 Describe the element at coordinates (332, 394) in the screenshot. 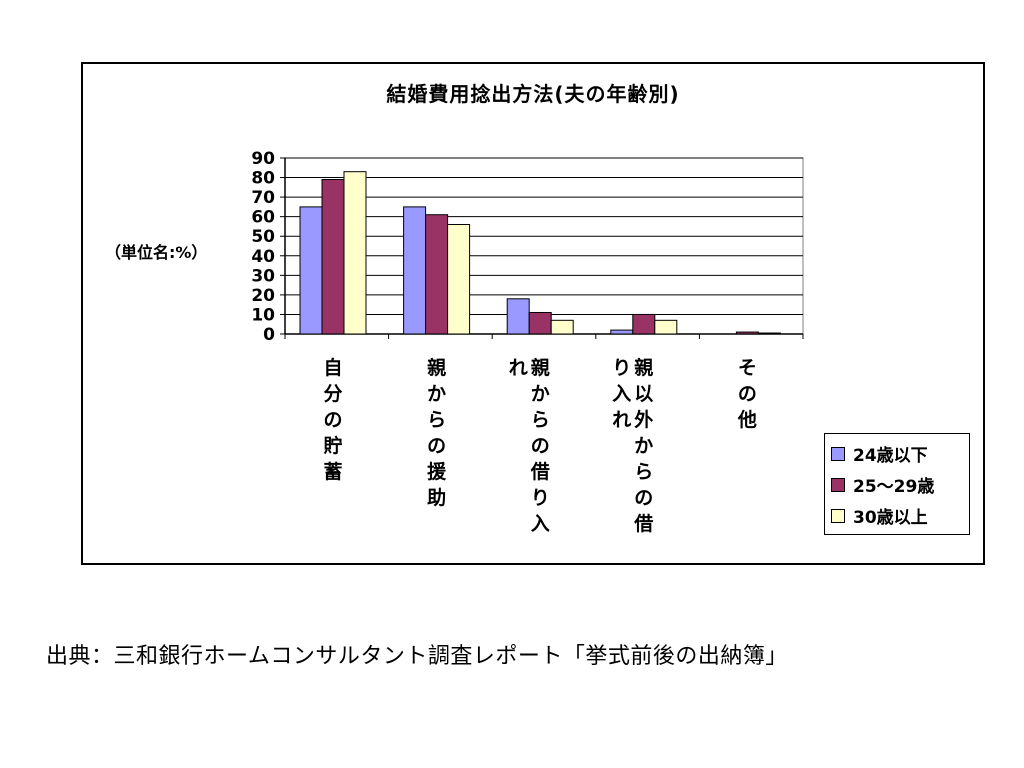

I see `x-category-char: 分` at that location.